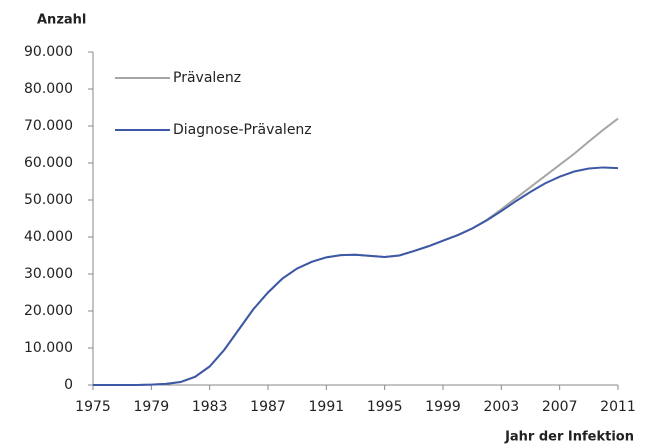 The width and height of the screenshot is (650, 448). Describe the element at coordinates (569, 437) in the screenshot. I see `x-axis-label: Jahr der Infektion` at that location.